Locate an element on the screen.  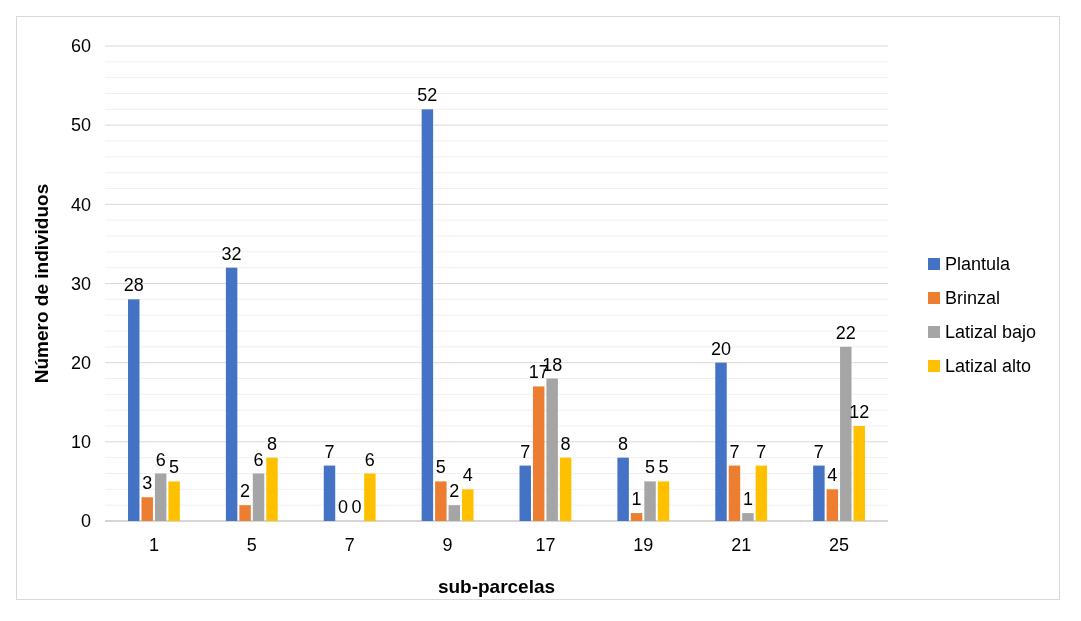
y-tick-label: 10 is located at coordinates (80, 442).